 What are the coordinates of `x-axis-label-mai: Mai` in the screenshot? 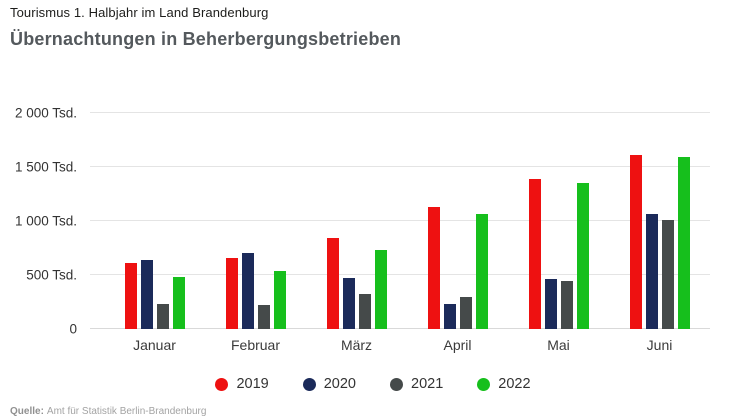 It's located at (558, 345).